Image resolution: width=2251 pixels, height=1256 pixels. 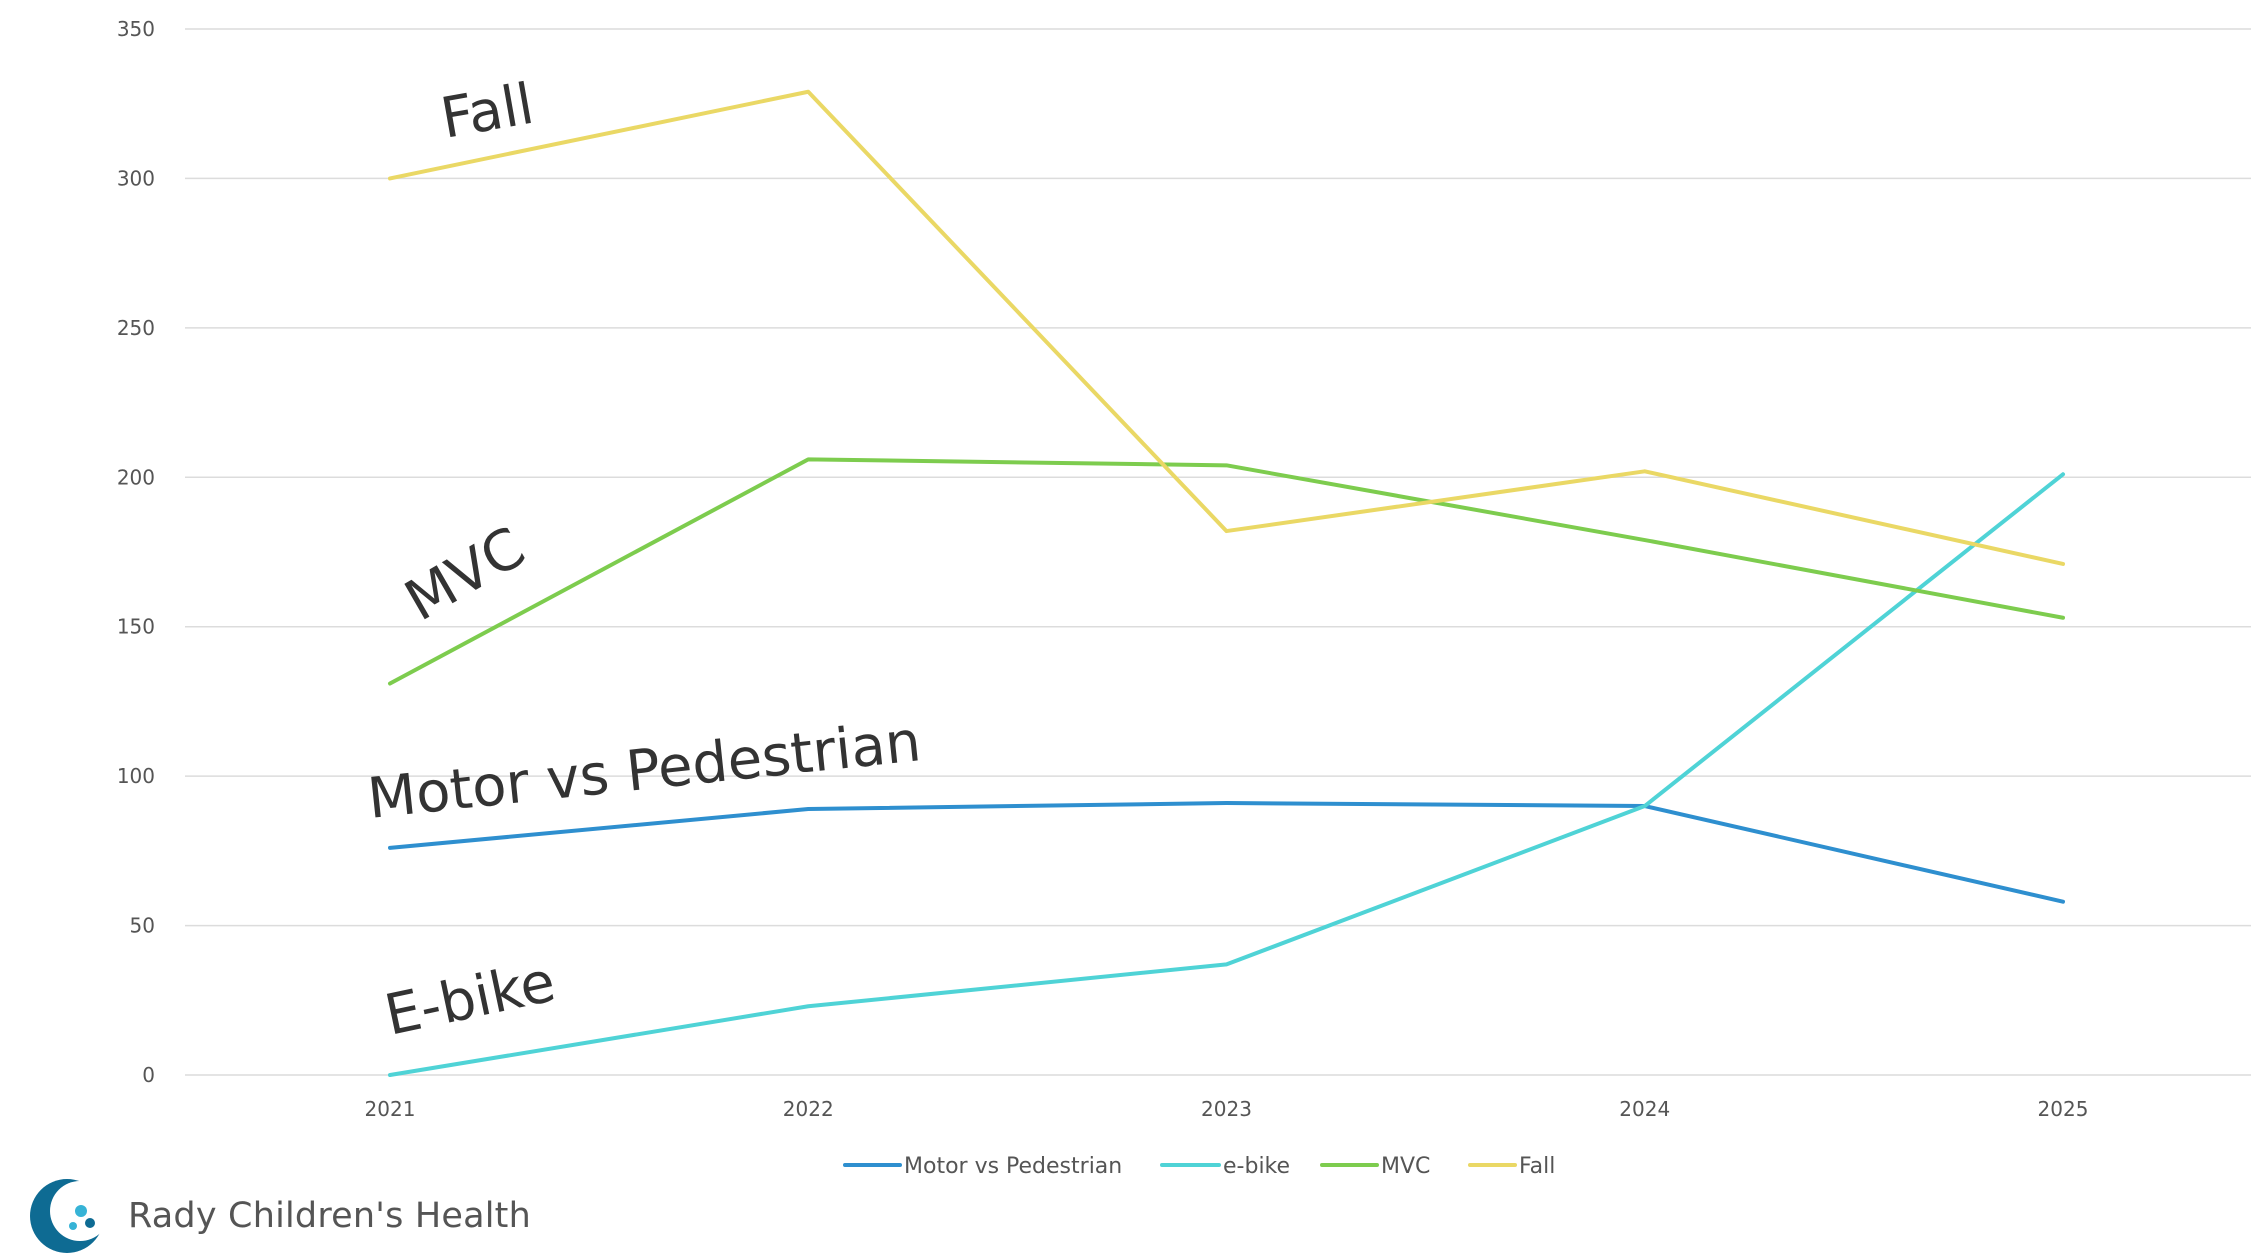 I want to click on y-tick-label: 250, so click(x=136, y=328).